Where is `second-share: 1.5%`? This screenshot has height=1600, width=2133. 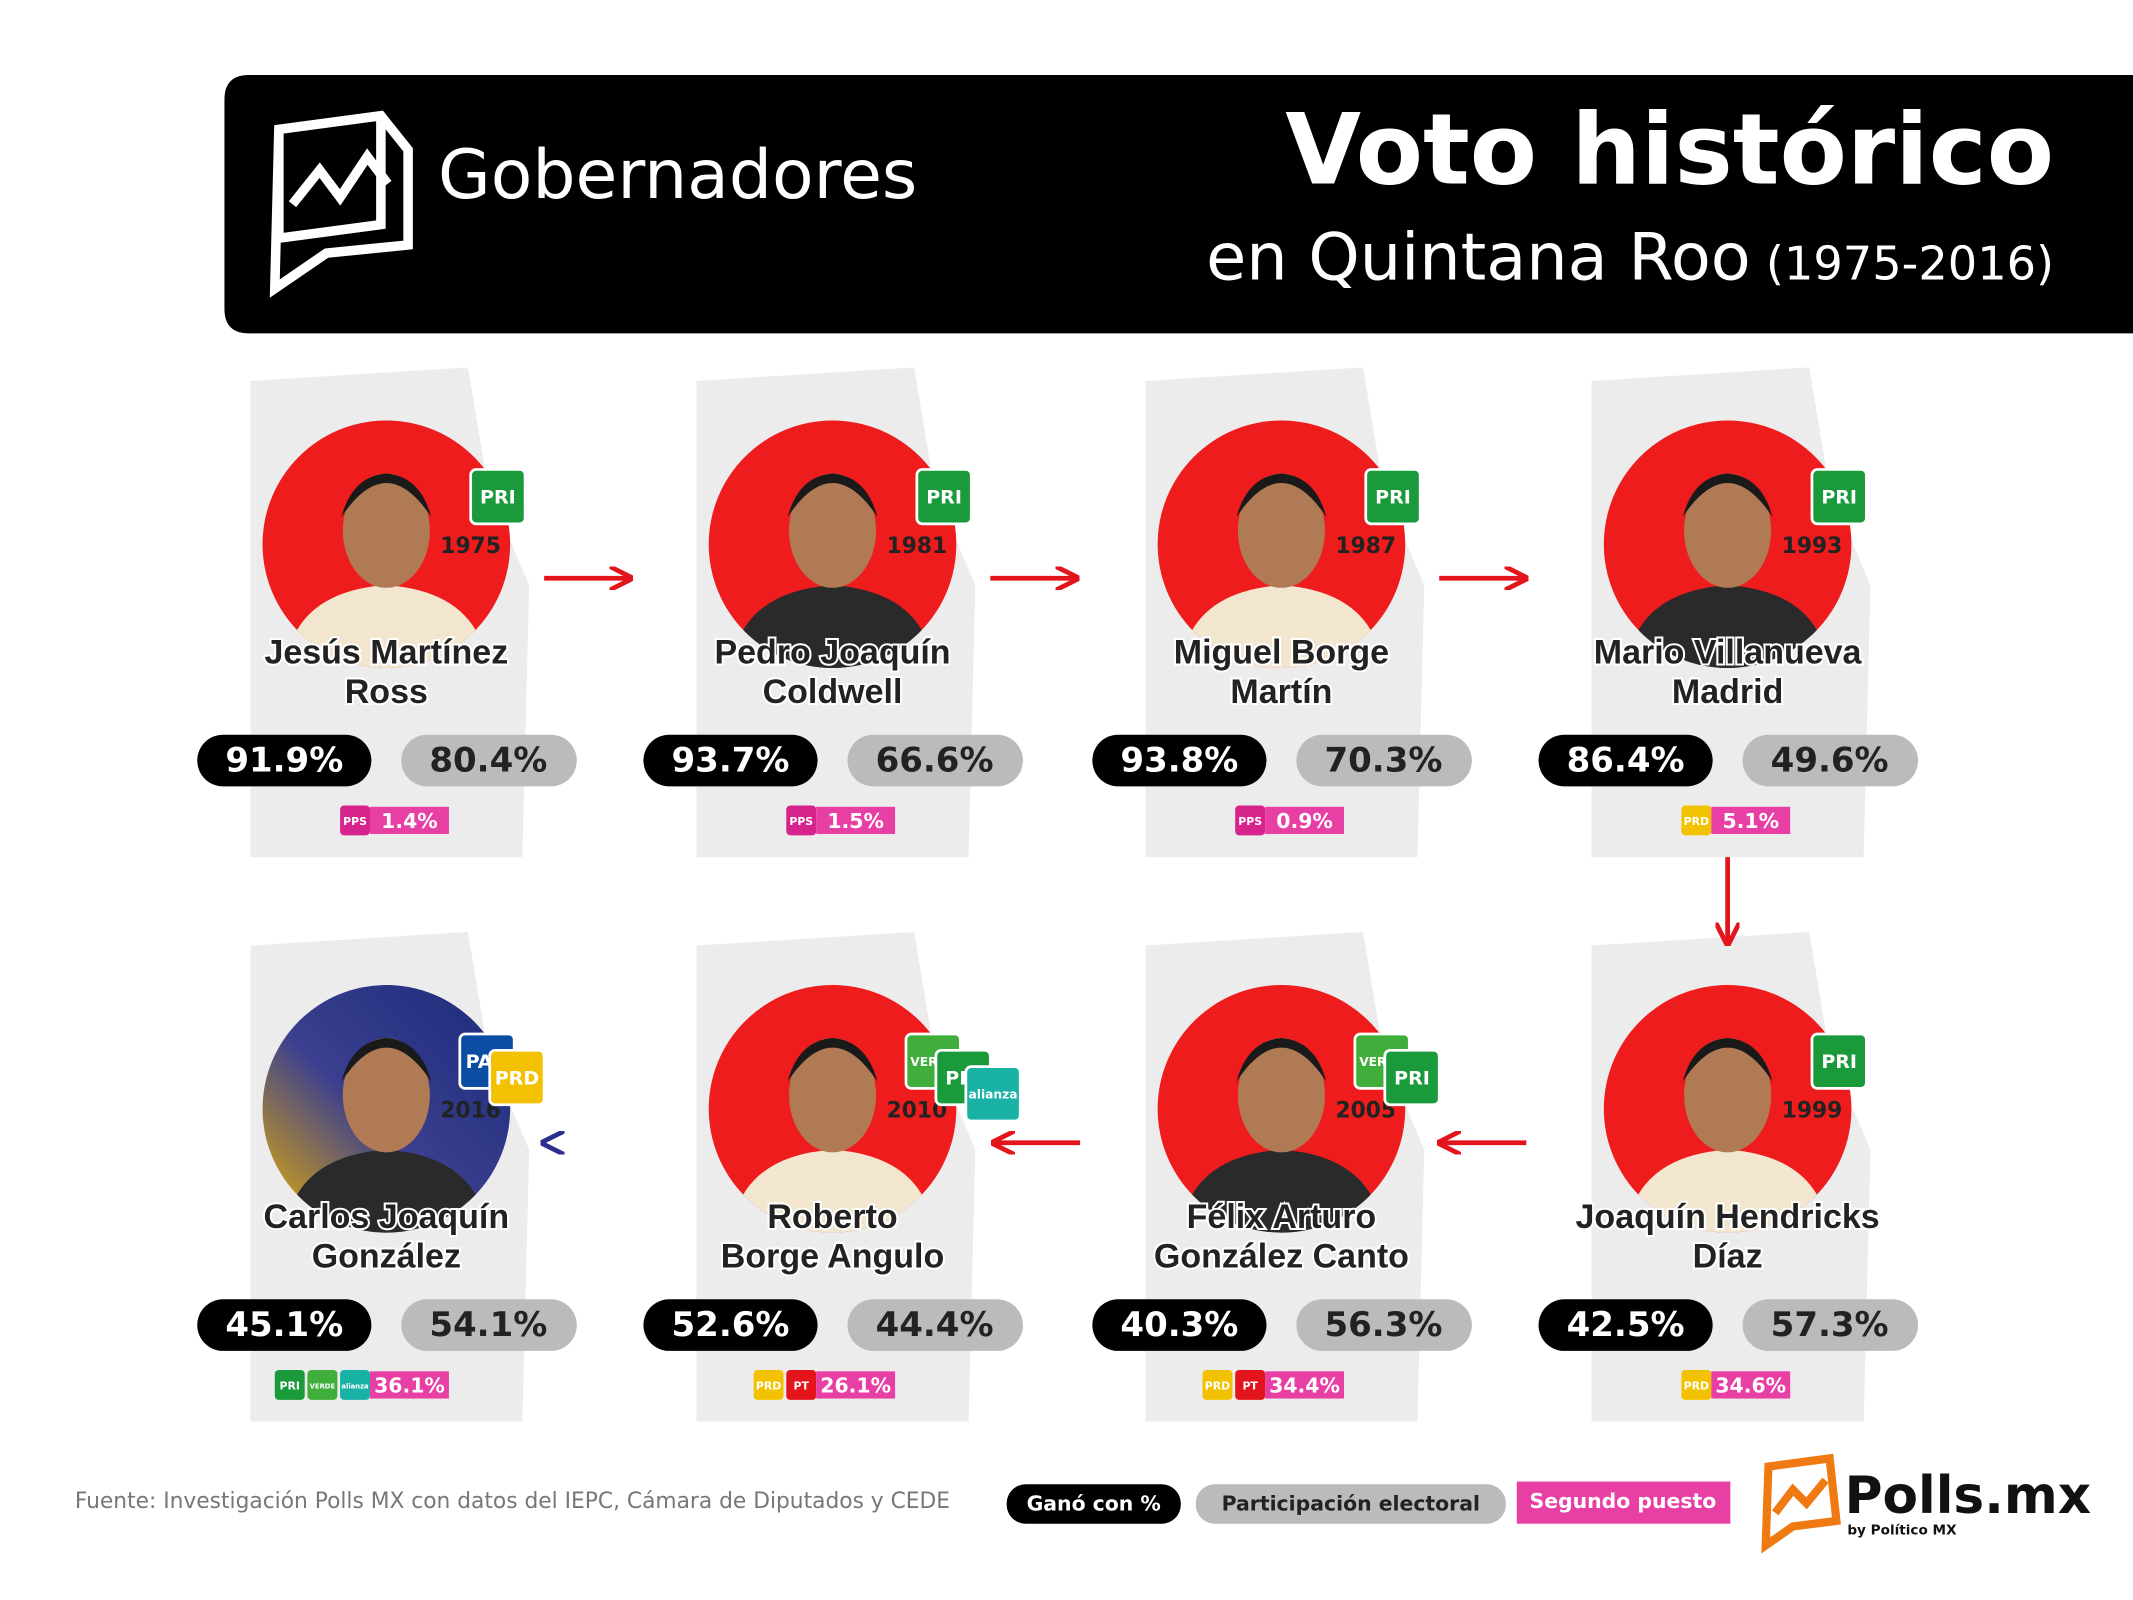
second-share: 1.5% is located at coordinates (855, 821).